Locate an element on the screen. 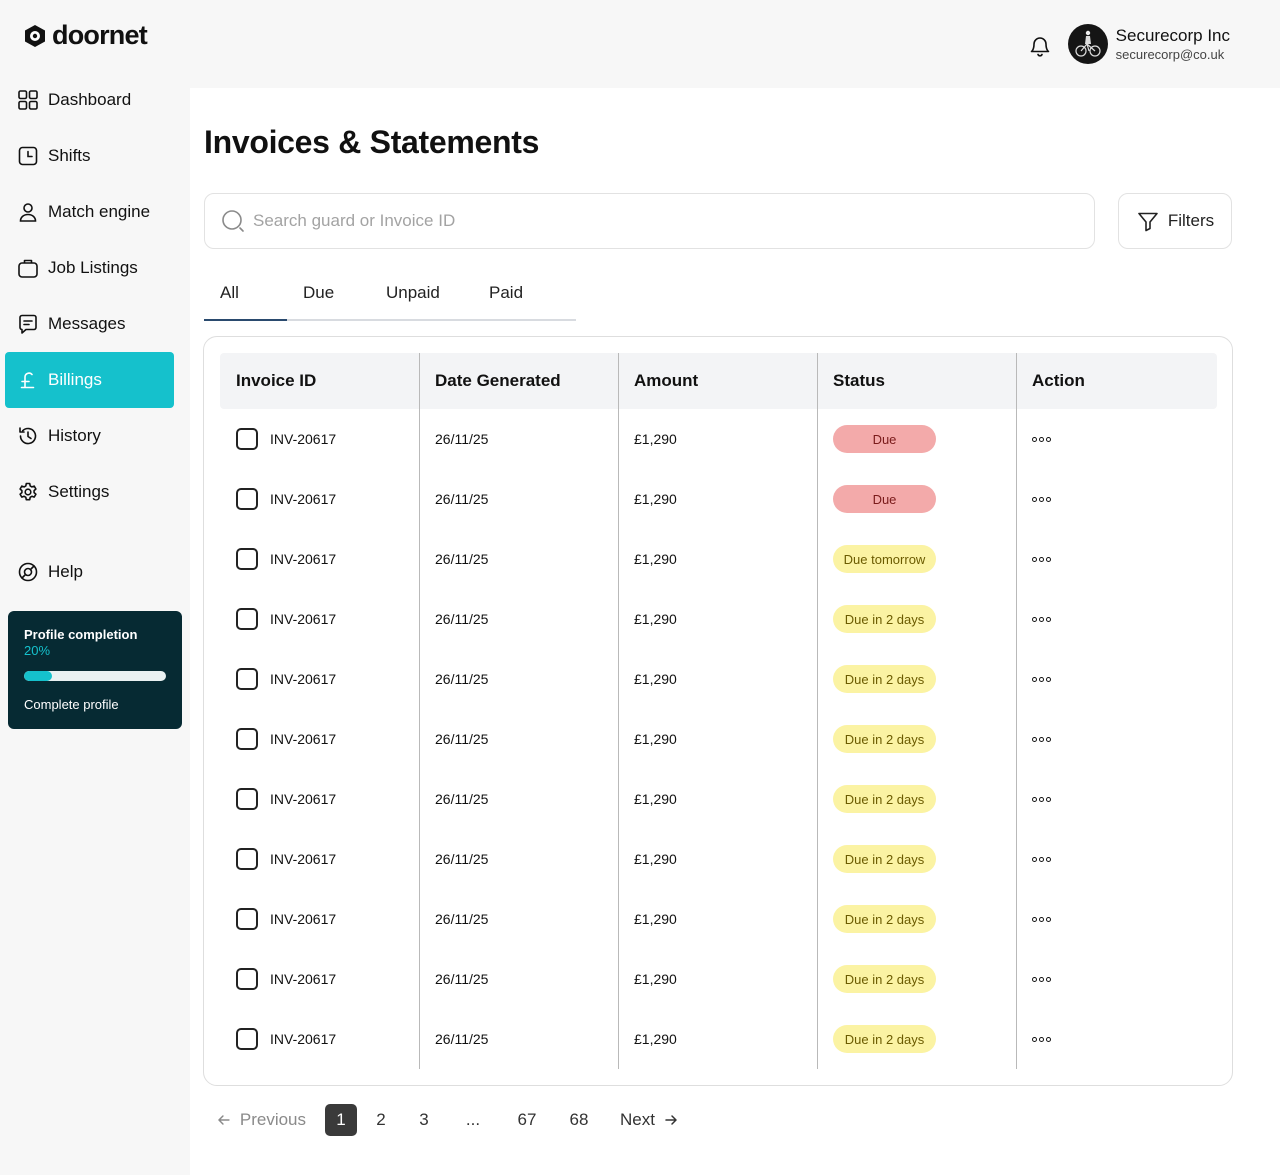 The width and height of the screenshot is (1280, 1175). filters-button: Filters is located at coordinates (1175, 221).